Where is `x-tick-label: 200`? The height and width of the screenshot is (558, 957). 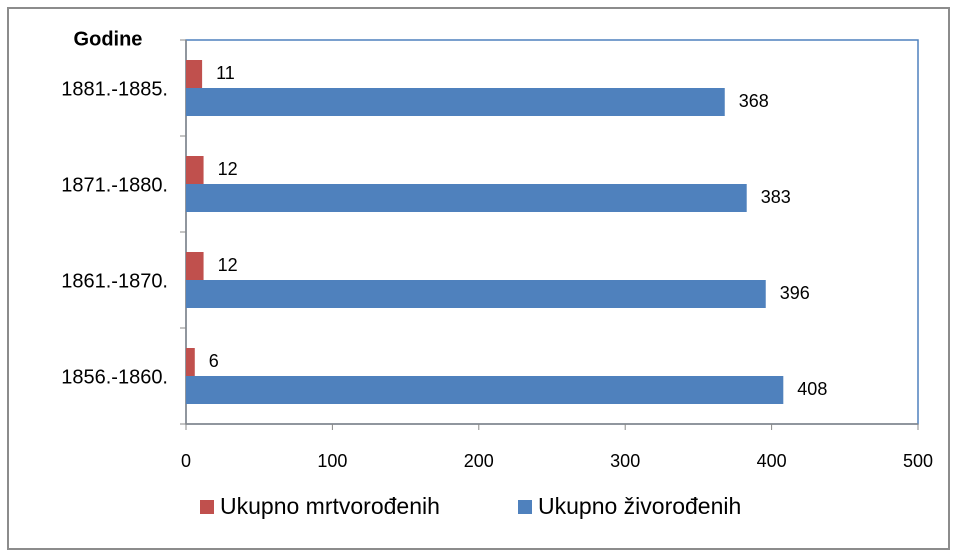 x-tick-label: 200 is located at coordinates (479, 461).